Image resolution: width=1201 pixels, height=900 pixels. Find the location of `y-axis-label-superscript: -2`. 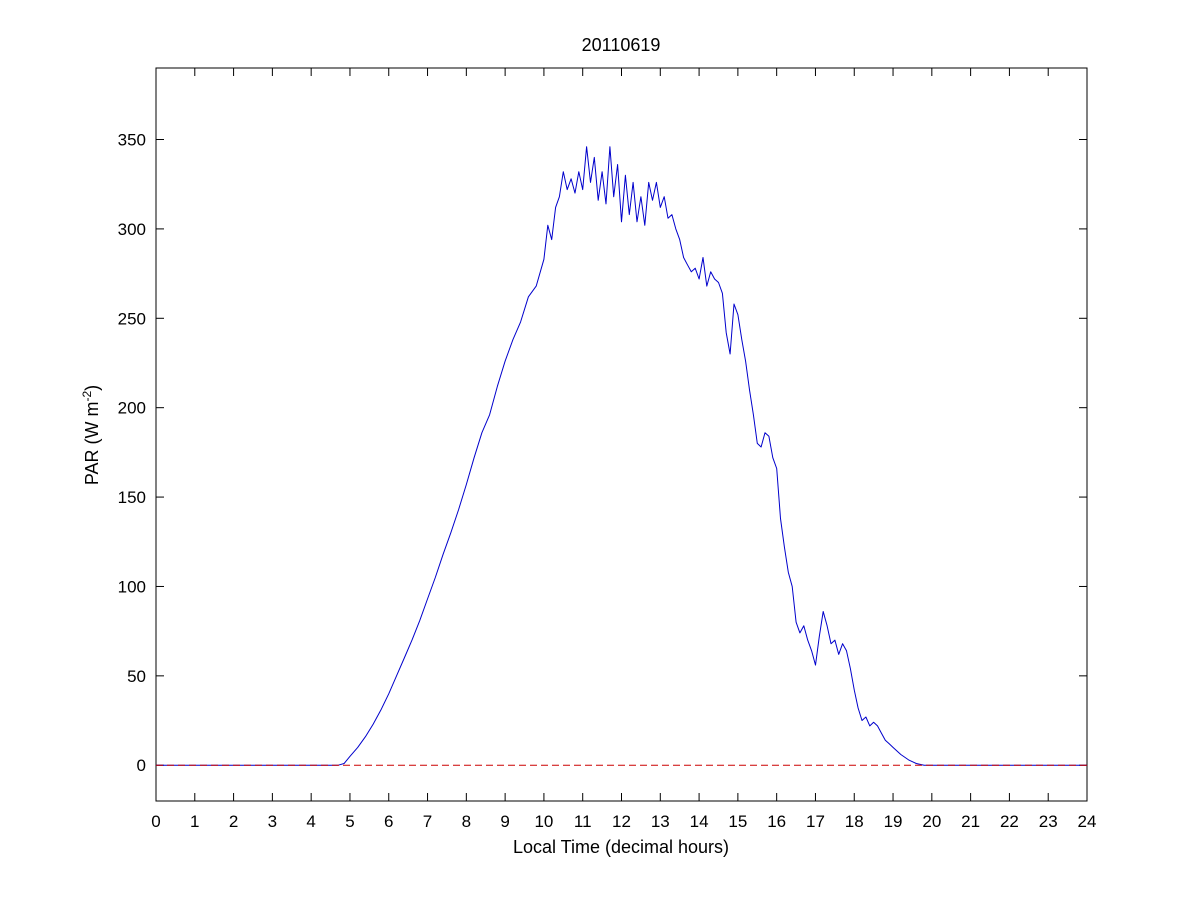

y-axis-label-superscript: -2 is located at coordinates (87, 396).